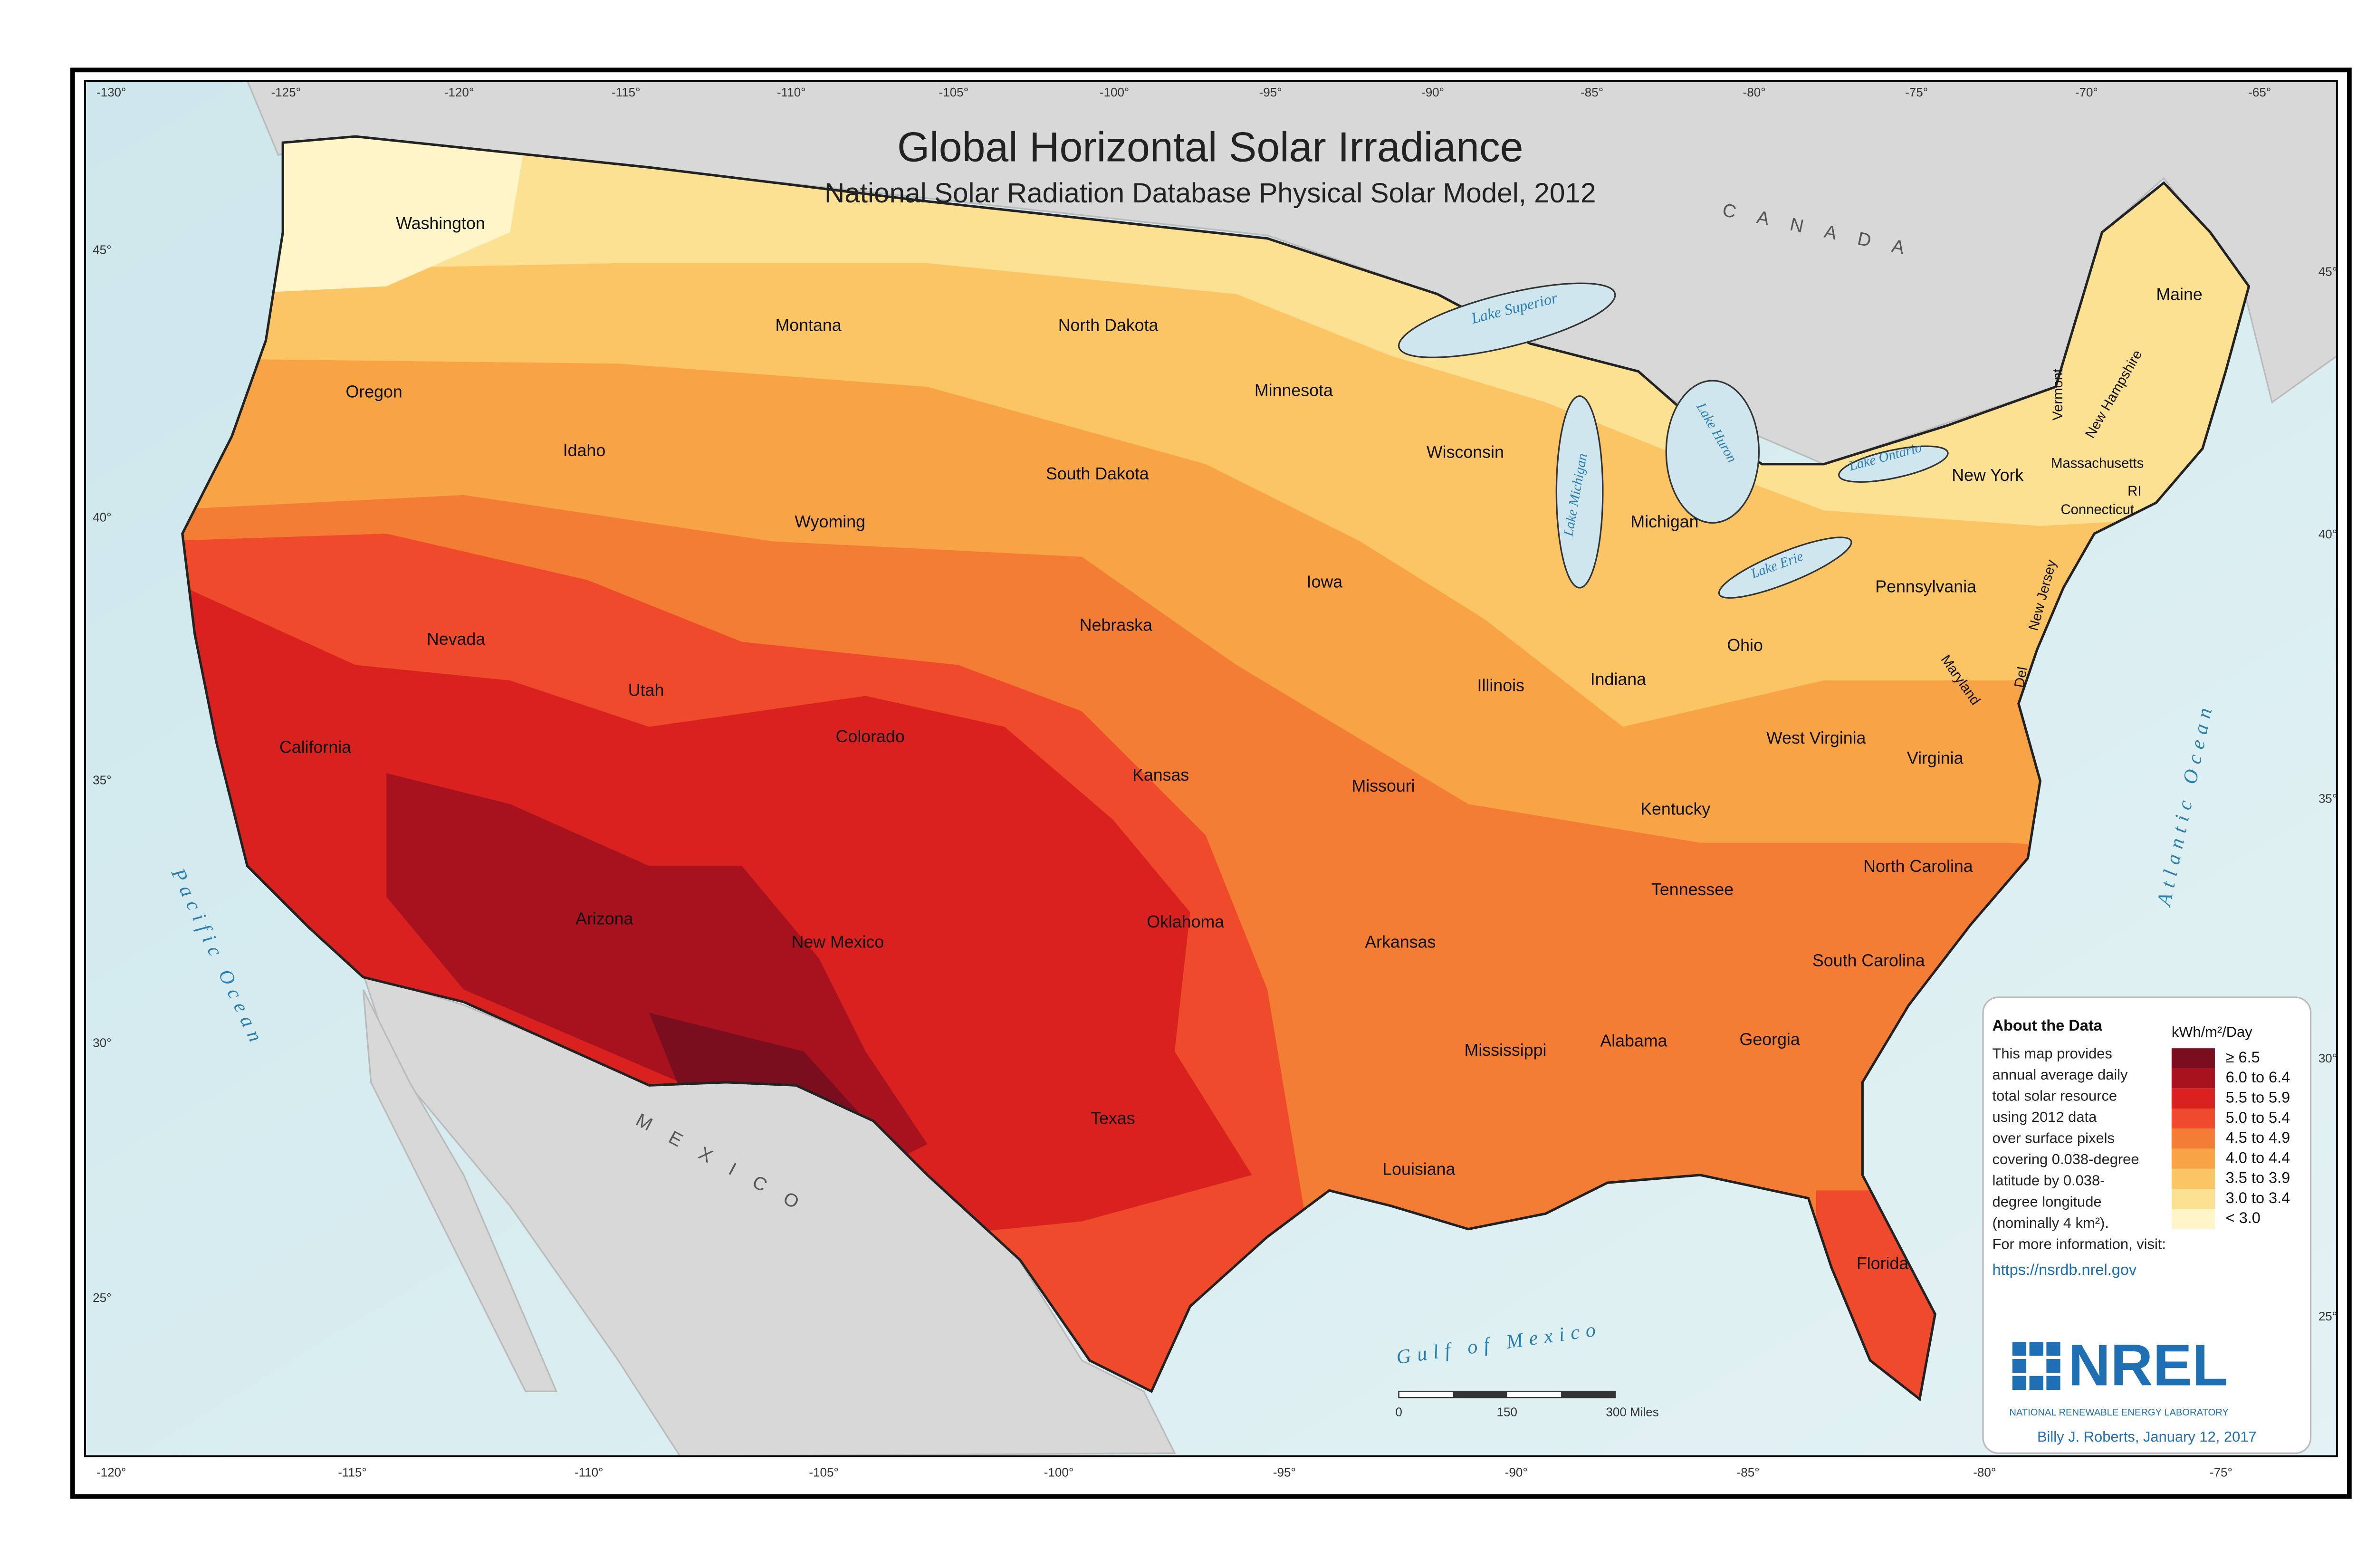 This screenshot has height=1568, width=2376. What do you see at coordinates (2060, 1075) in the screenshot?
I see `legend-body-line: annual average daily` at bounding box center [2060, 1075].